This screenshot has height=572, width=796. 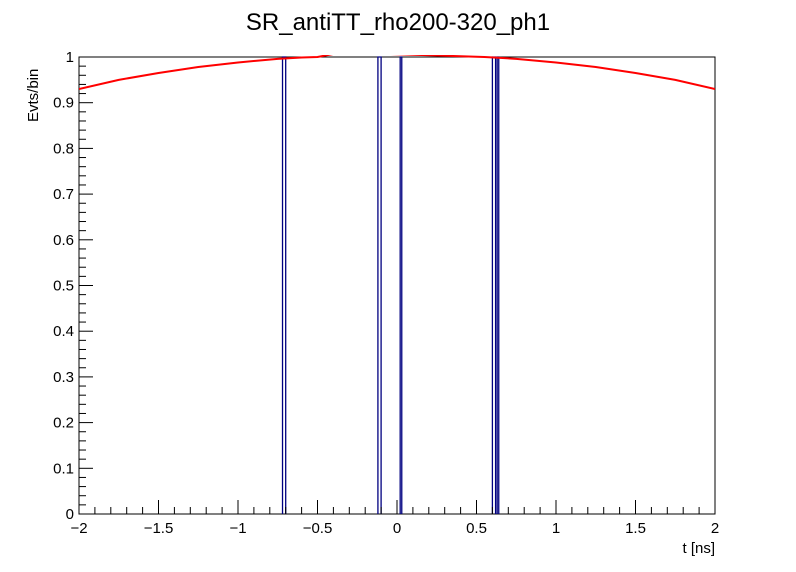 I want to click on y-tick-label: 1, so click(x=70, y=57).